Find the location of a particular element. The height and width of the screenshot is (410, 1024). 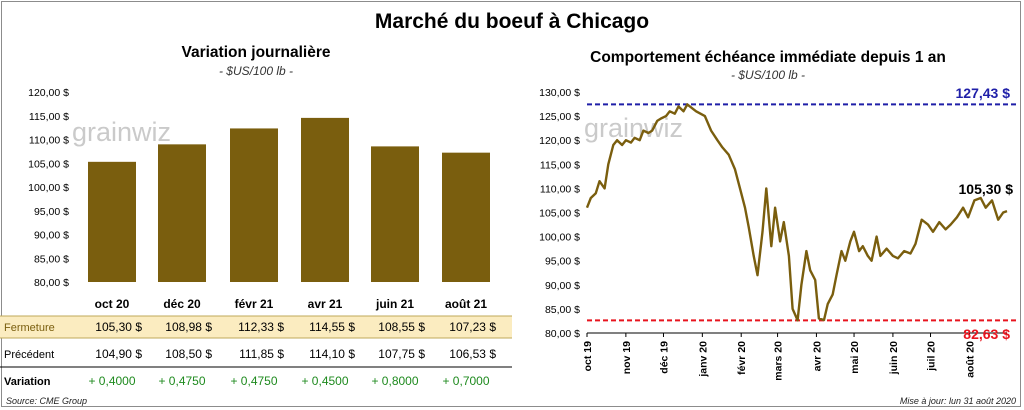

right-ytick-label: 85,00 $ is located at coordinates (562, 310).